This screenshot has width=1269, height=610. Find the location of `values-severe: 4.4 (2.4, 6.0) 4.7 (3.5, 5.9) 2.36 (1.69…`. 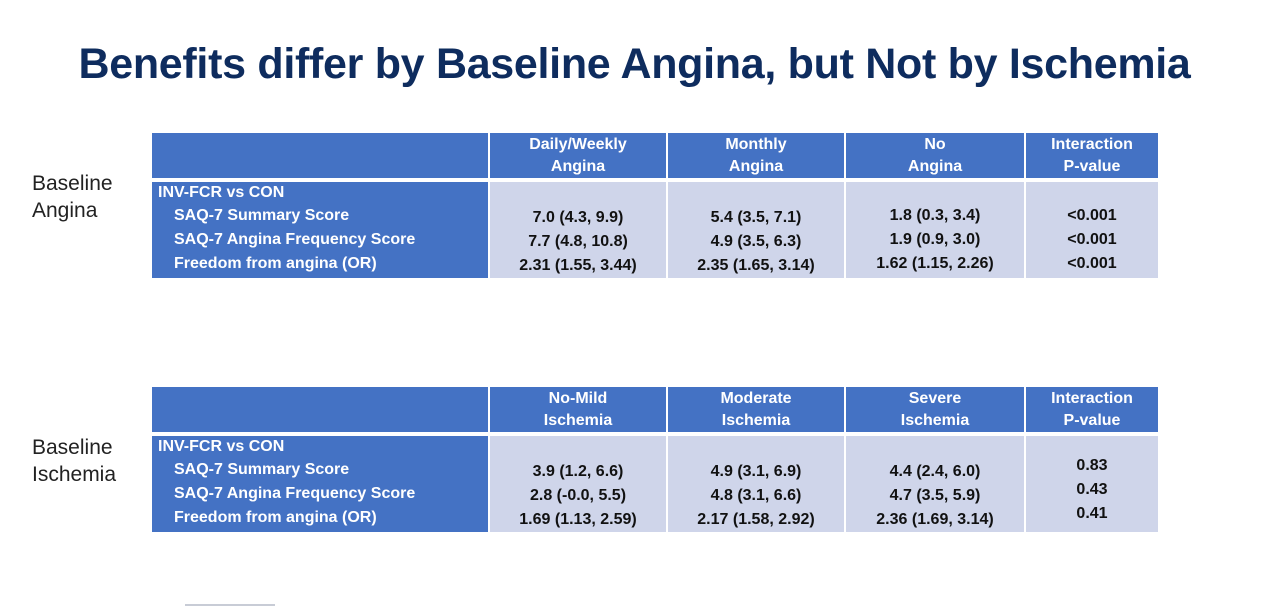

values-severe: 4.4 (2.4, 6.0) 4.7 (3.5, 5.9) 2.36 (1.69… is located at coordinates (936, 484).